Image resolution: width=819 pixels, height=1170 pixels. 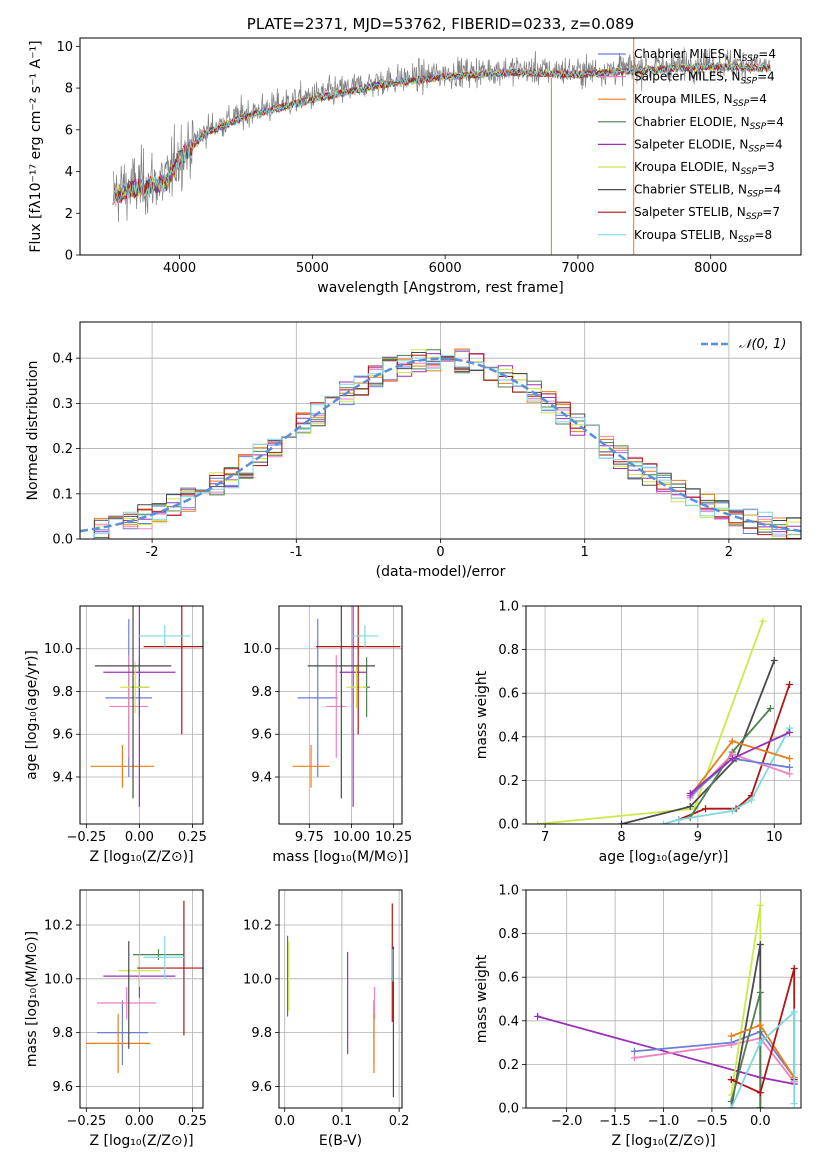 What do you see at coordinates (441, 133) in the screenshot?
I see `model-line-kroupa-stelib` at bounding box center [441, 133].